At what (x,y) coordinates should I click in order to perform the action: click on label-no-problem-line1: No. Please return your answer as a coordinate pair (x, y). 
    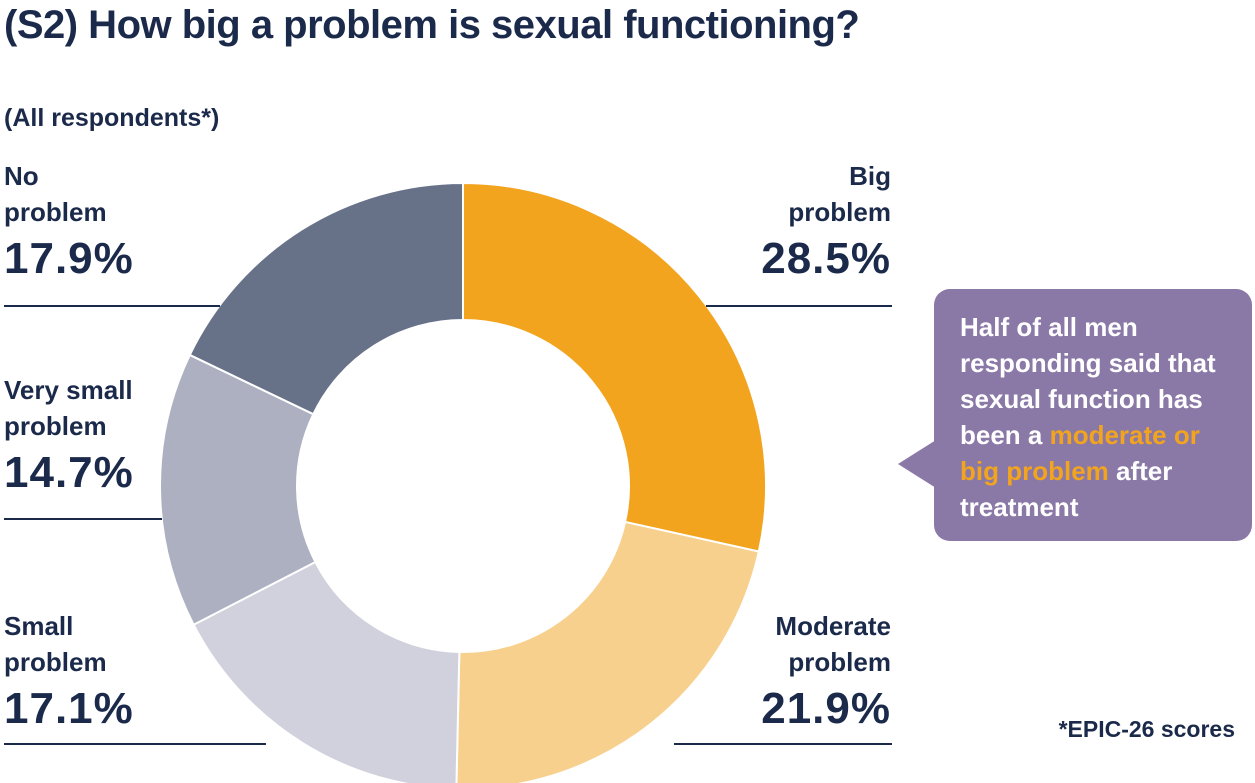
    Looking at the image, I should click on (21, 176).